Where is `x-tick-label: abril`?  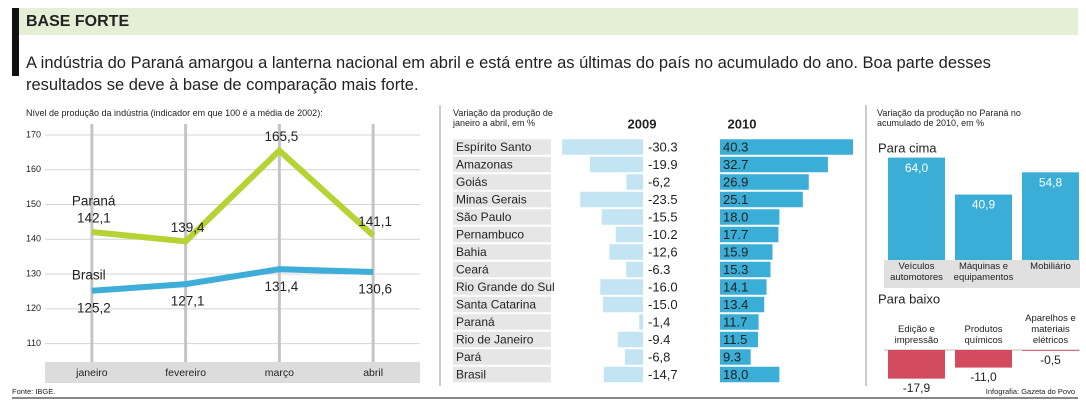 x-tick-label: abril is located at coordinates (373, 373).